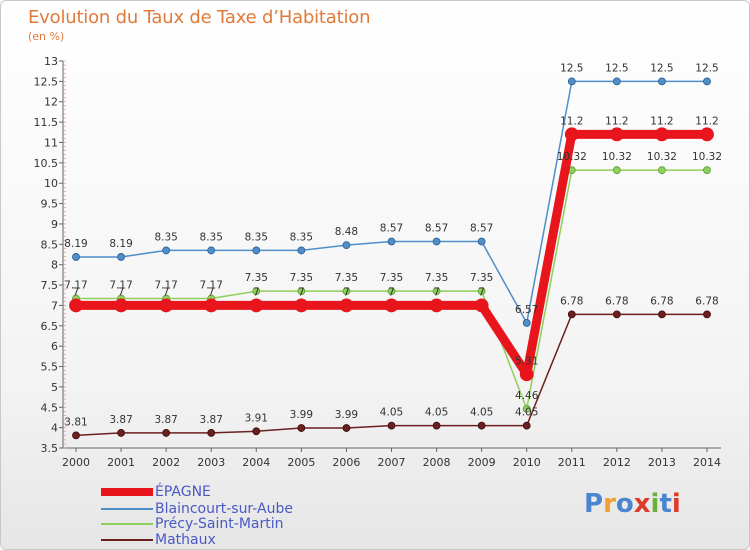  Describe the element at coordinates (51, 142) in the screenshot. I see `y-tick-label: 11` at that location.